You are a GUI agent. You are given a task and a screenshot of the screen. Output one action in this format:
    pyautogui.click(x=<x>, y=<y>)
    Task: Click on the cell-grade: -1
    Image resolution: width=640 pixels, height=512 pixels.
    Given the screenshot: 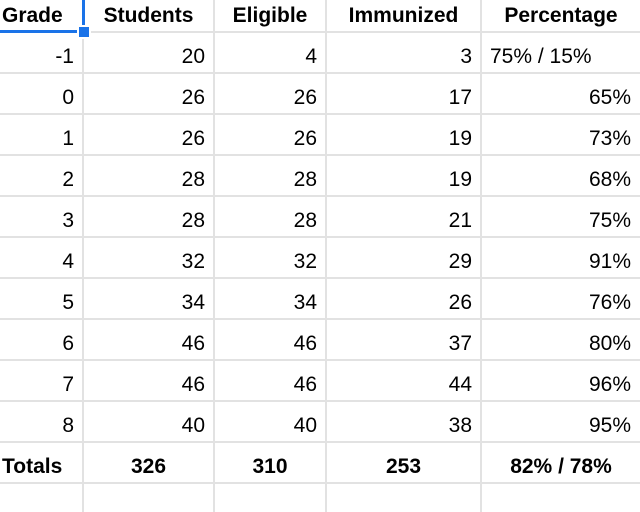 What is the action you would take?
    pyautogui.click(x=42, y=53)
    